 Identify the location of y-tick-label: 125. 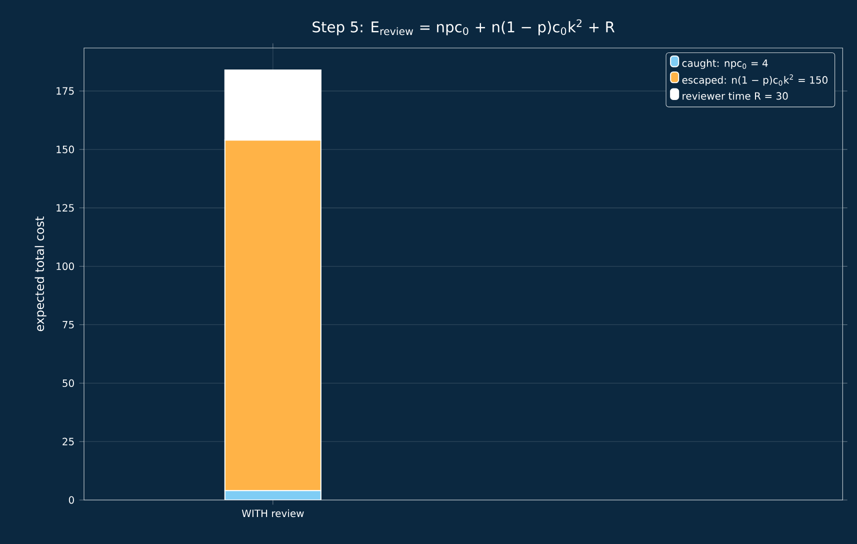
(65, 208).